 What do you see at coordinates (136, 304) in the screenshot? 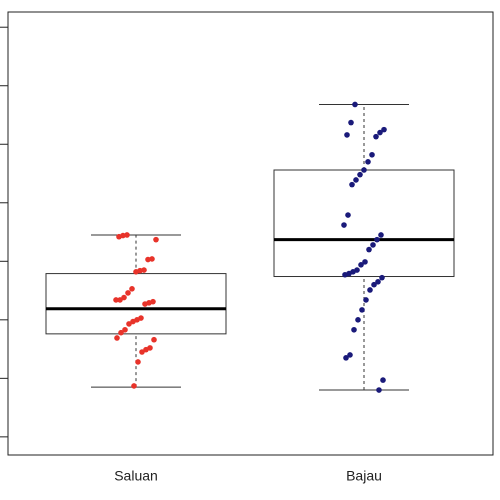
I see `box` at bounding box center [136, 304].